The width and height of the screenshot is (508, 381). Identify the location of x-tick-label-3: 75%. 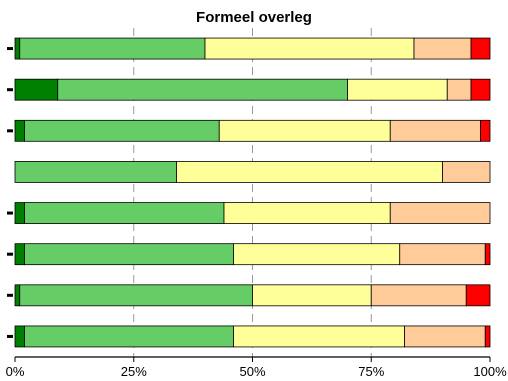
(371, 371).